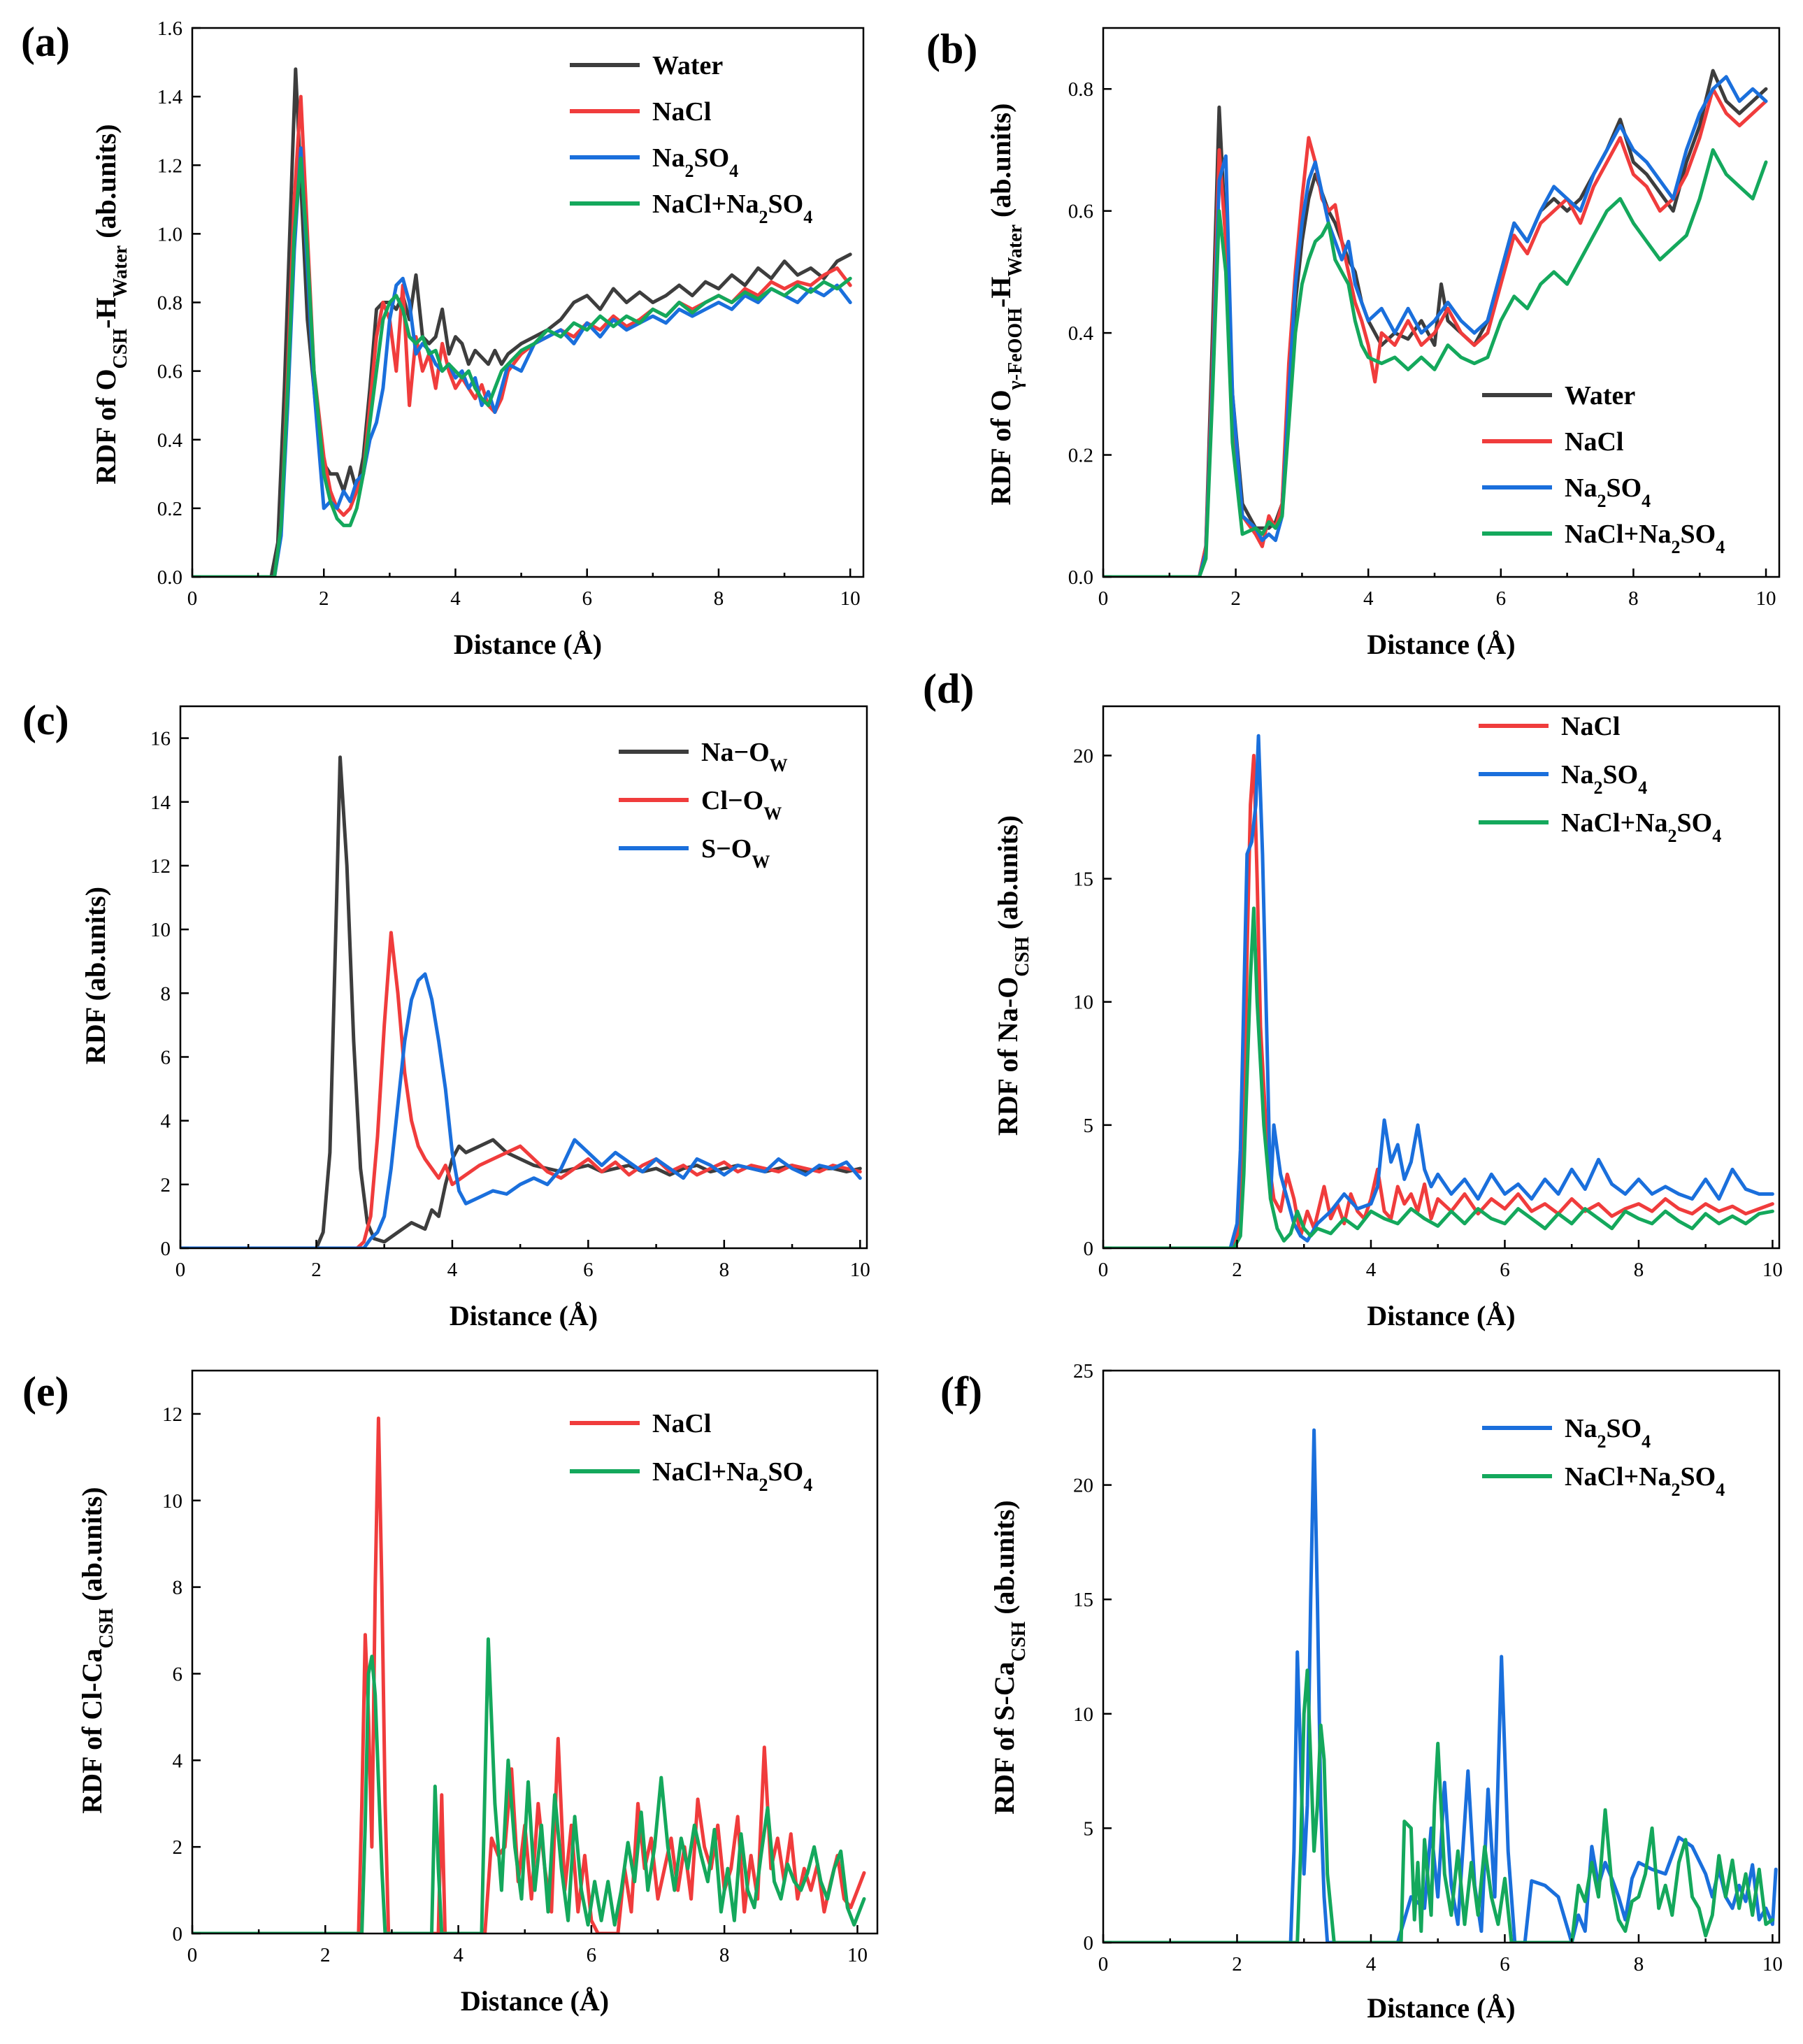 This screenshot has width=1803, height=2044. I want to click on legend: NaCl NaCl+Na2SO4, so click(691, 1452).